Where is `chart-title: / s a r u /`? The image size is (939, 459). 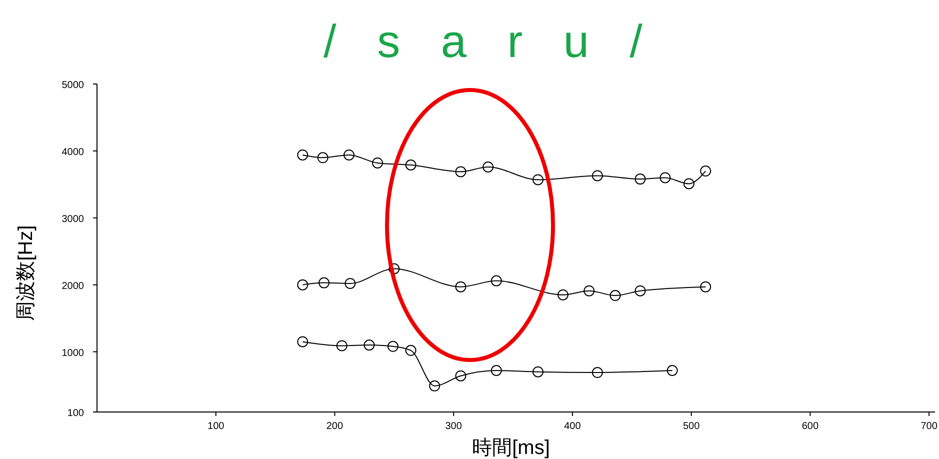 chart-title: / s a r u / is located at coordinates (490, 41).